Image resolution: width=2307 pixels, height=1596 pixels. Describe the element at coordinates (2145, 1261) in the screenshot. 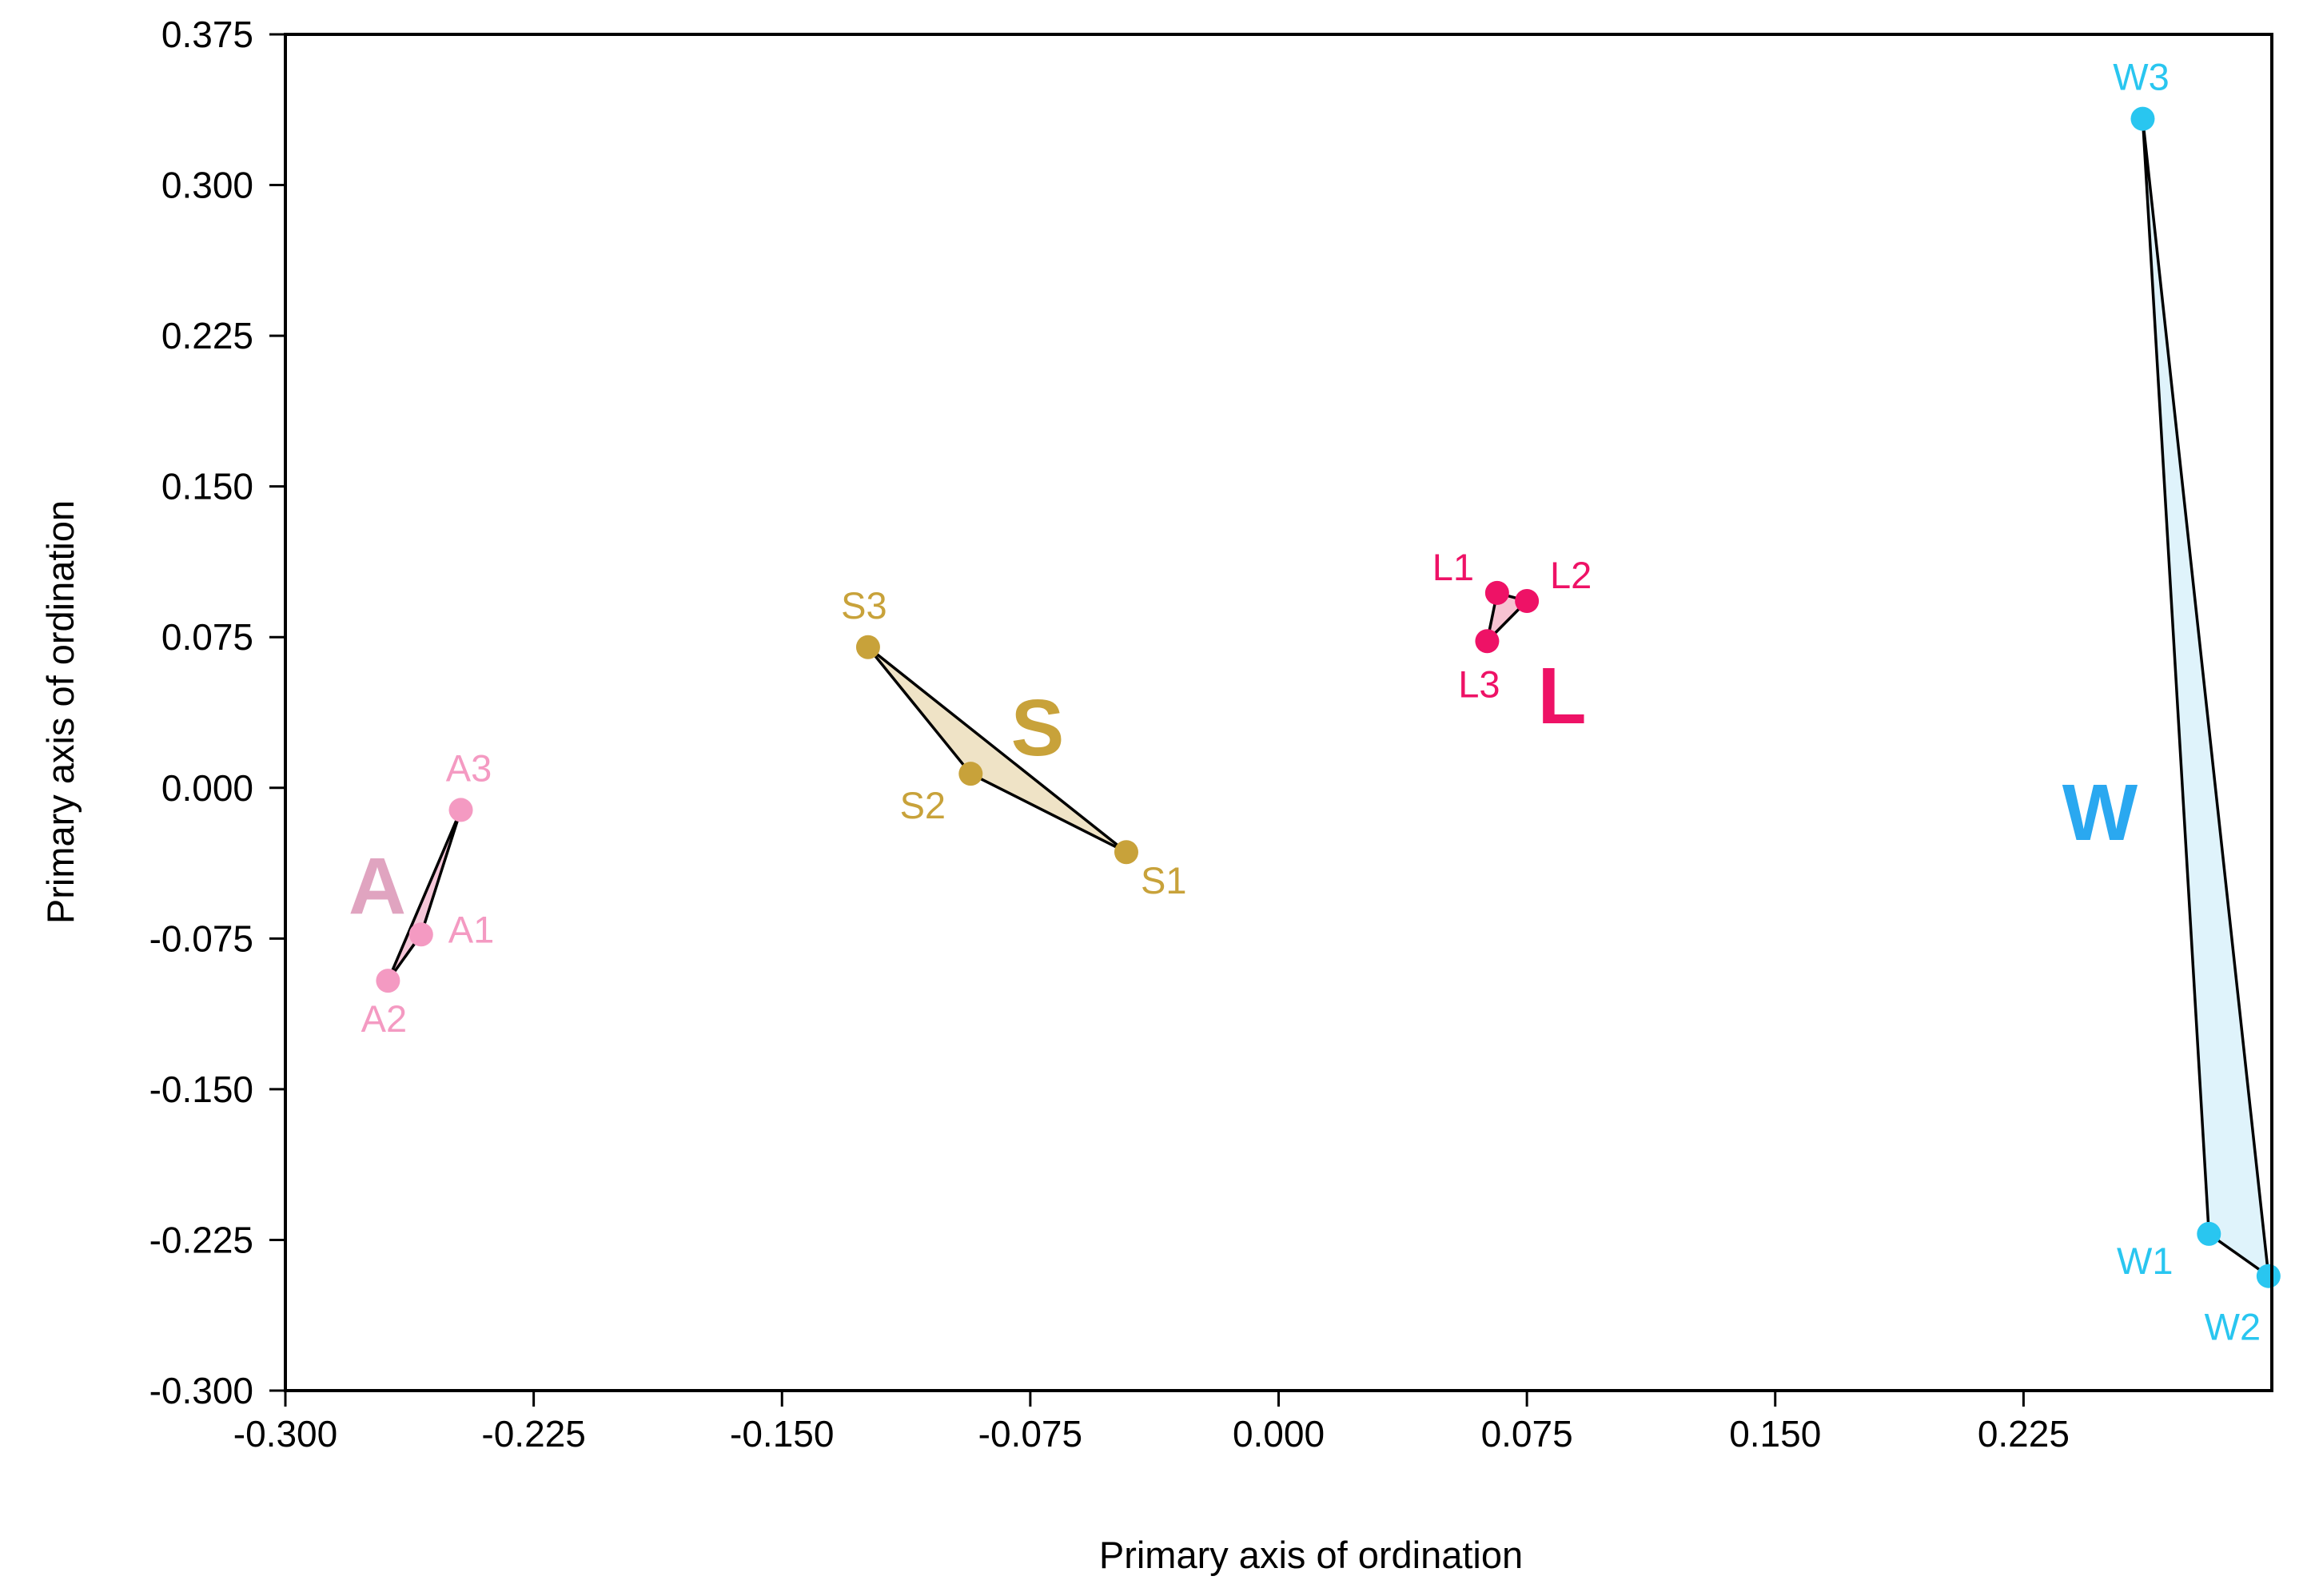

I see `point-label-w1: W1` at that location.